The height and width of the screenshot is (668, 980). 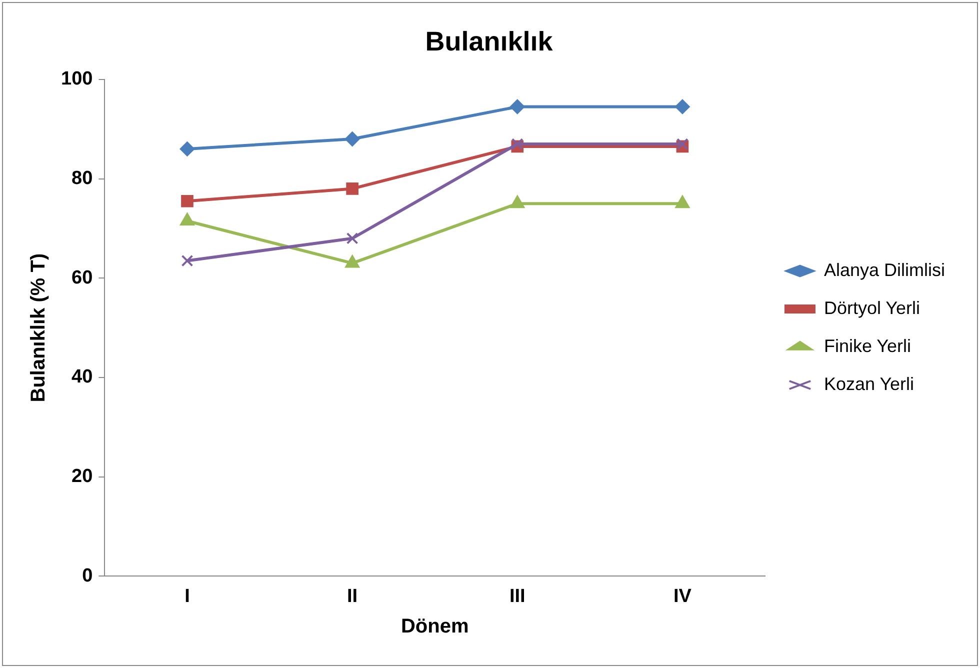 I want to click on y-tick-label: 100, so click(x=77, y=79).